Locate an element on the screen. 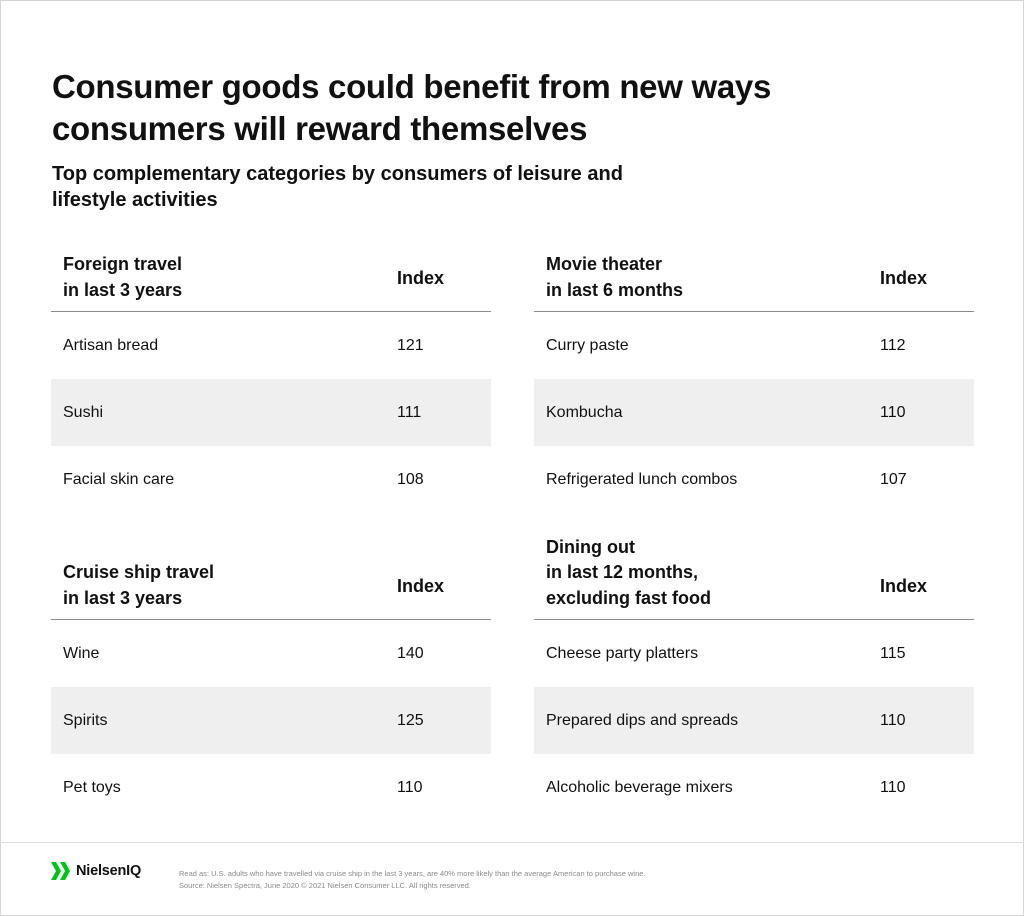 This screenshot has width=1024, height=916. index-value: 108 is located at coordinates (410, 479).